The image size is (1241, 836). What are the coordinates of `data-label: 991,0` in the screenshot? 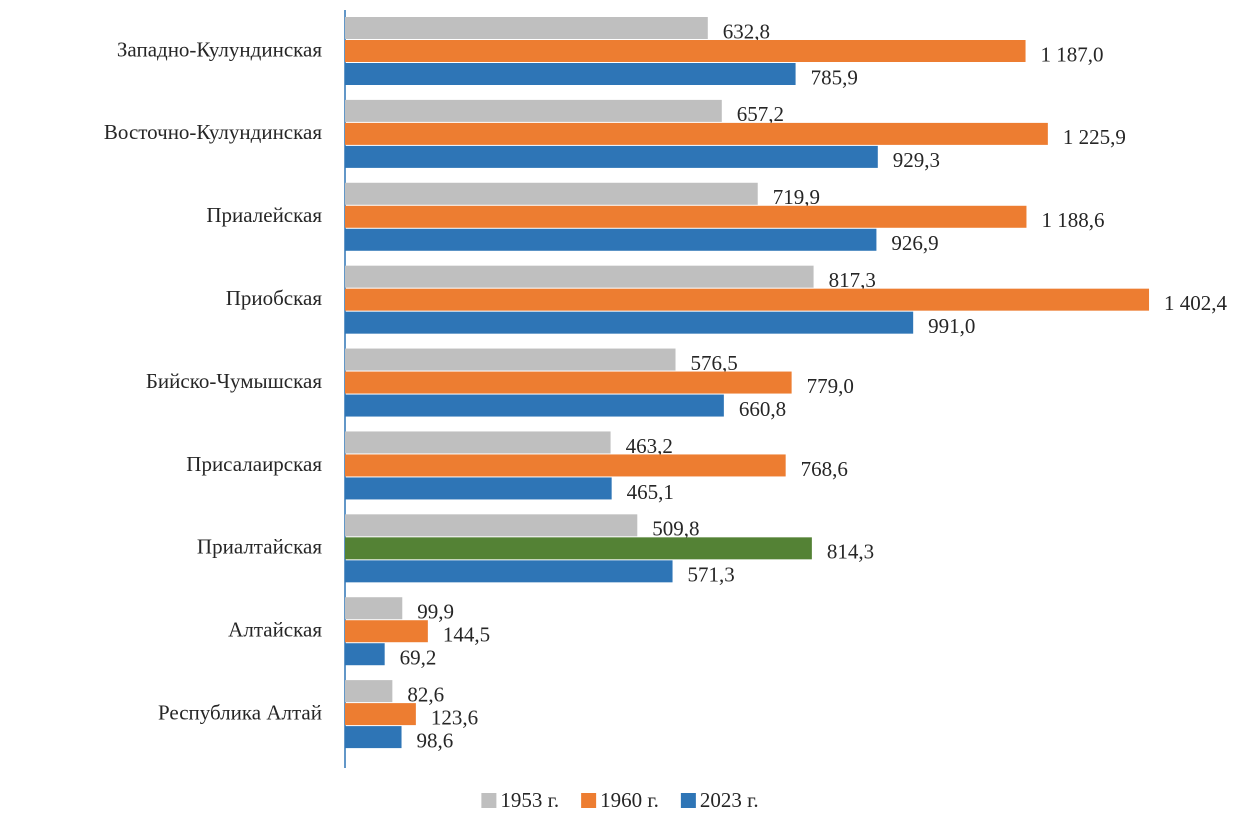 It's located at (951, 326).